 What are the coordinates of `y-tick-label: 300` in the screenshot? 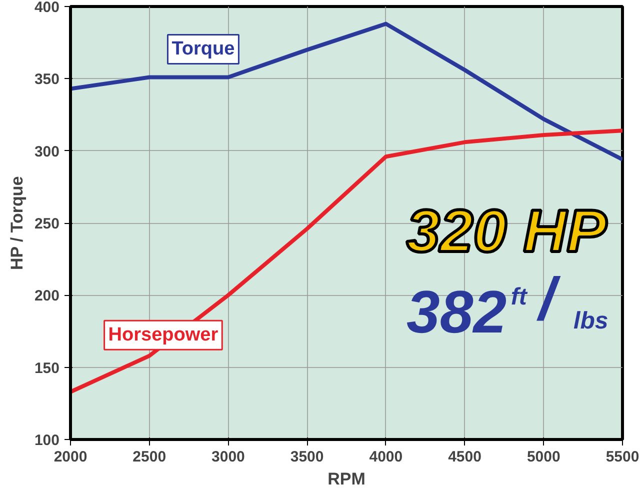 It's located at (47, 151).